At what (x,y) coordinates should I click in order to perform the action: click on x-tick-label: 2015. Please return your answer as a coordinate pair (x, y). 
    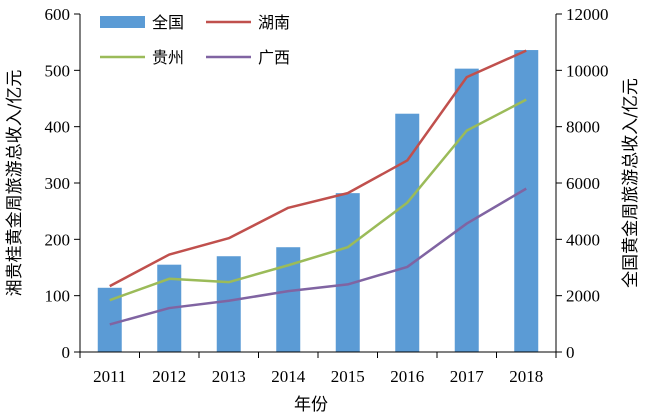
    Looking at the image, I should click on (348, 376).